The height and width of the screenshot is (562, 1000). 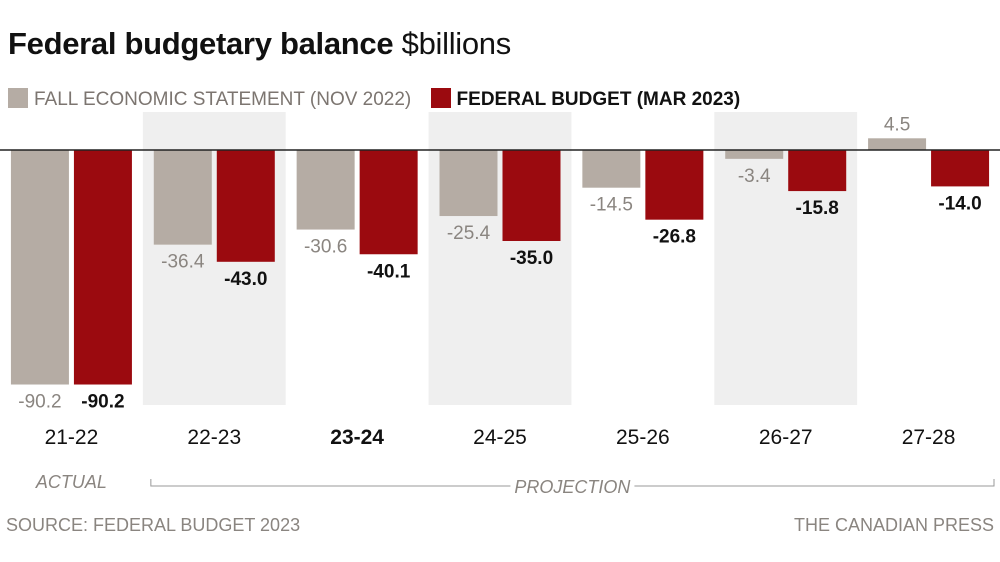 What do you see at coordinates (325, 247) in the screenshot?
I see `value-label-fall-statement-23-24: -30.6` at bounding box center [325, 247].